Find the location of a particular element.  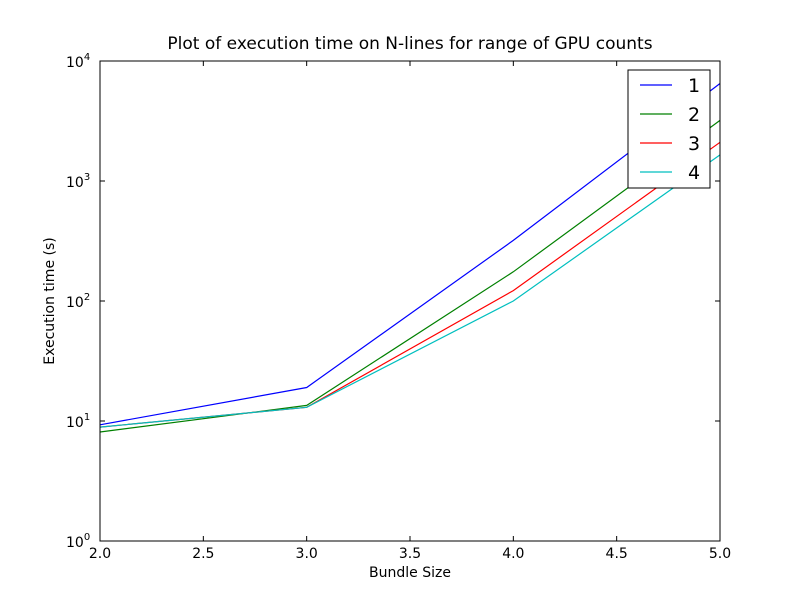

x-axis-label: Bundle Size is located at coordinates (410, 573).